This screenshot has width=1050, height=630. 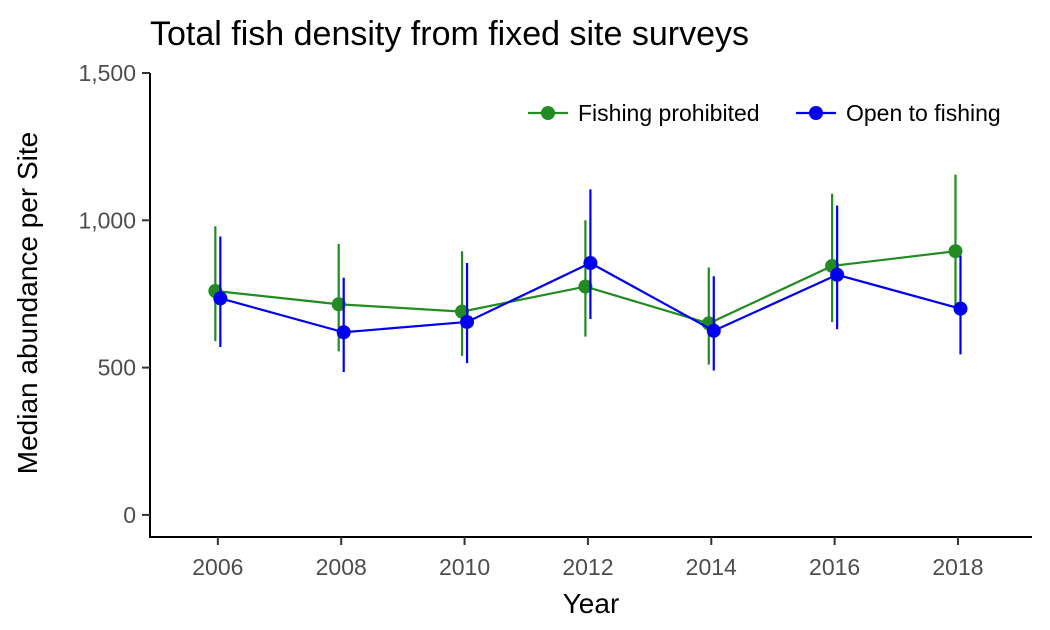 What do you see at coordinates (117, 368) in the screenshot?
I see `y-tick-label: 500` at bounding box center [117, 368].